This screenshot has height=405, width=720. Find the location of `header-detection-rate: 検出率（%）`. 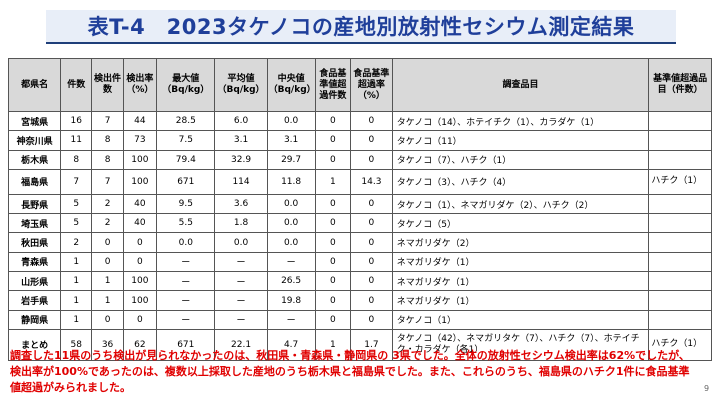

header-detection-rate: 検出率（%） is located at coordinates (140, 85).